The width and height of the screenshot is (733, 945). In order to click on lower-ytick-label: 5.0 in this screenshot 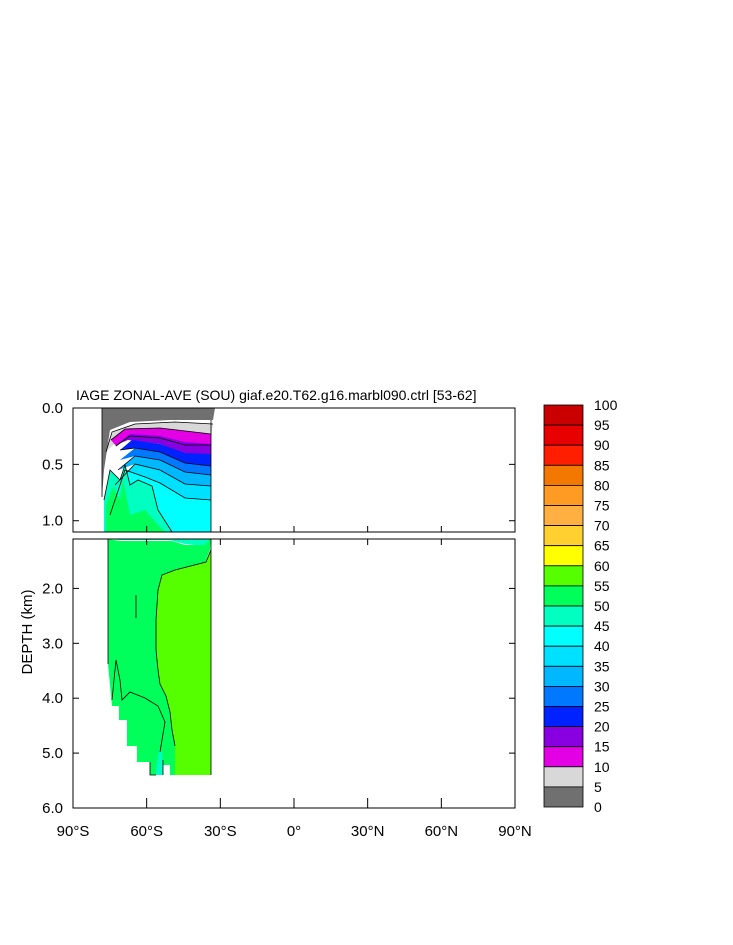, I will do `click(52, 753)`.